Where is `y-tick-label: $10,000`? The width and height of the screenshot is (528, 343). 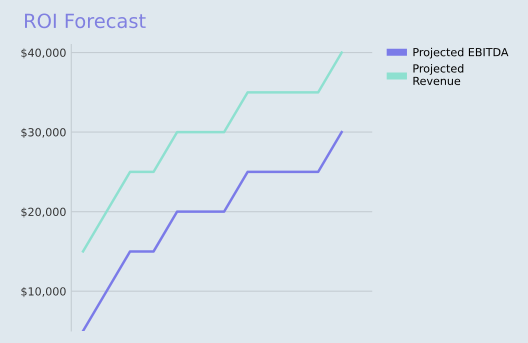
y-tick-label: $10,000 is located at coordinates (43, 292).